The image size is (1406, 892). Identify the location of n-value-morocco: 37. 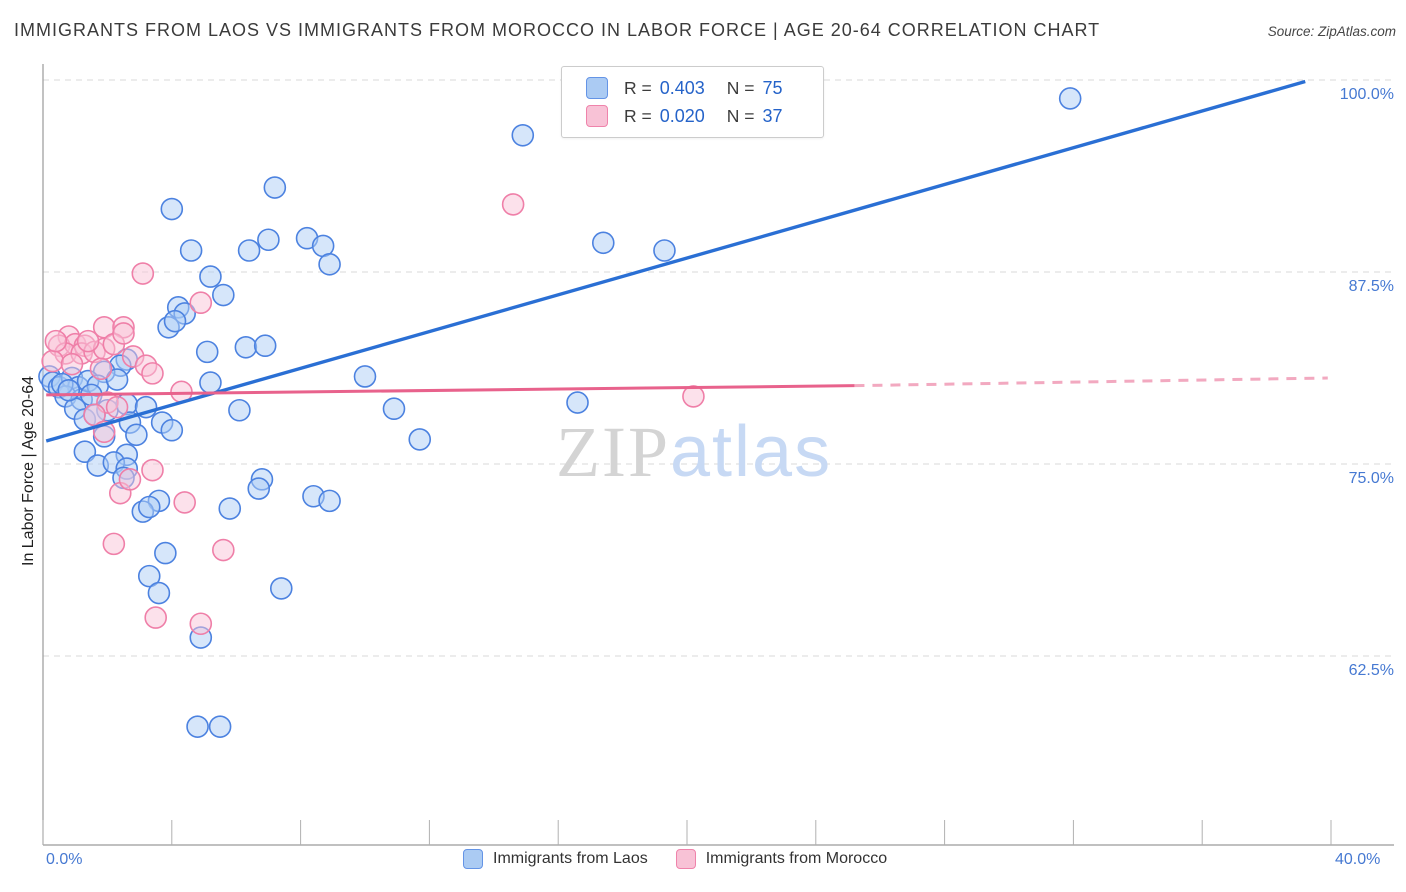
(772, 115).